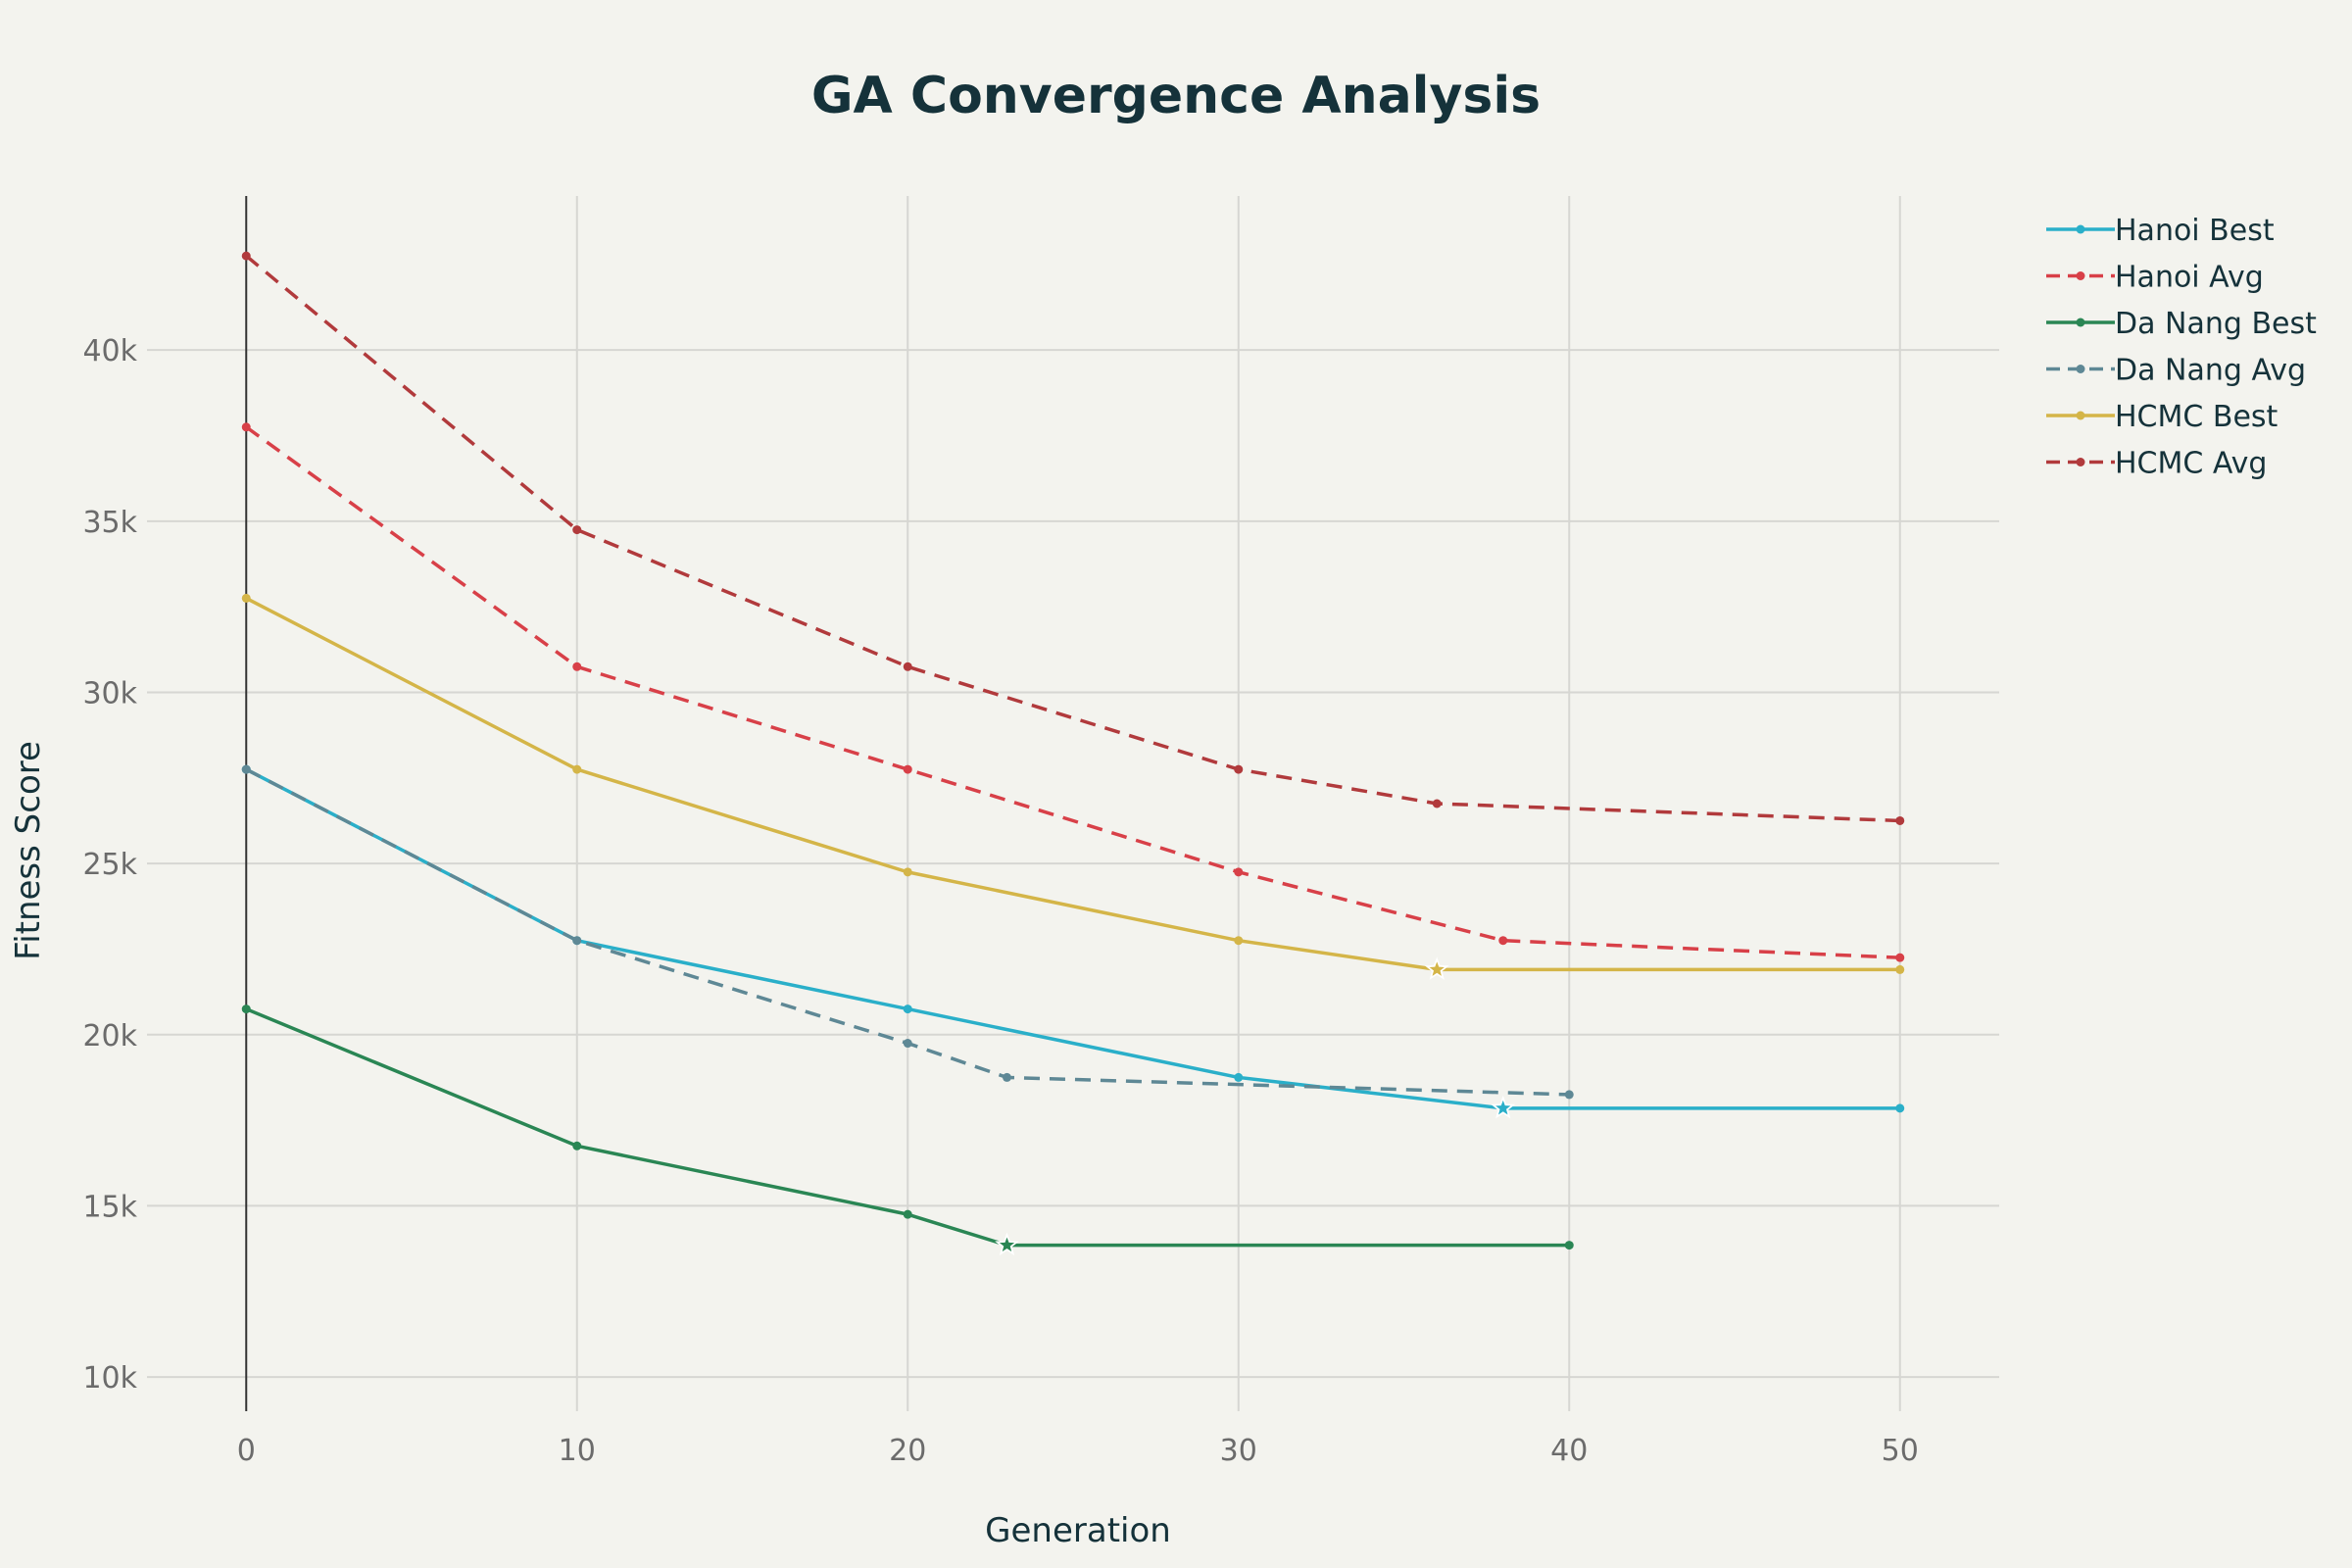 This screenshot has width=2352, height=1568. I want to click on y-tick-label: 15k, so click(109, 1207).